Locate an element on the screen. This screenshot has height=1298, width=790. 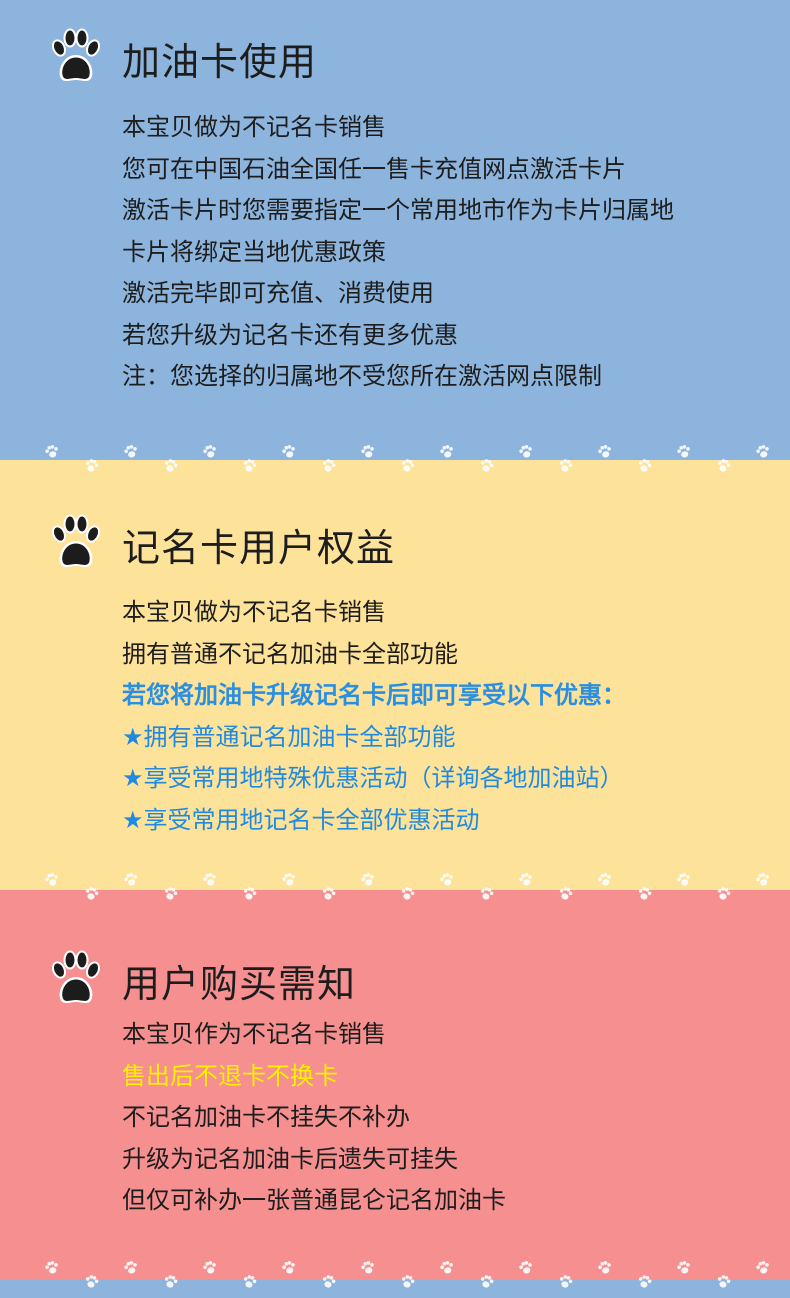
warning-line: 售出后不退卡不换卡 is located at coordinates (230, 1075).